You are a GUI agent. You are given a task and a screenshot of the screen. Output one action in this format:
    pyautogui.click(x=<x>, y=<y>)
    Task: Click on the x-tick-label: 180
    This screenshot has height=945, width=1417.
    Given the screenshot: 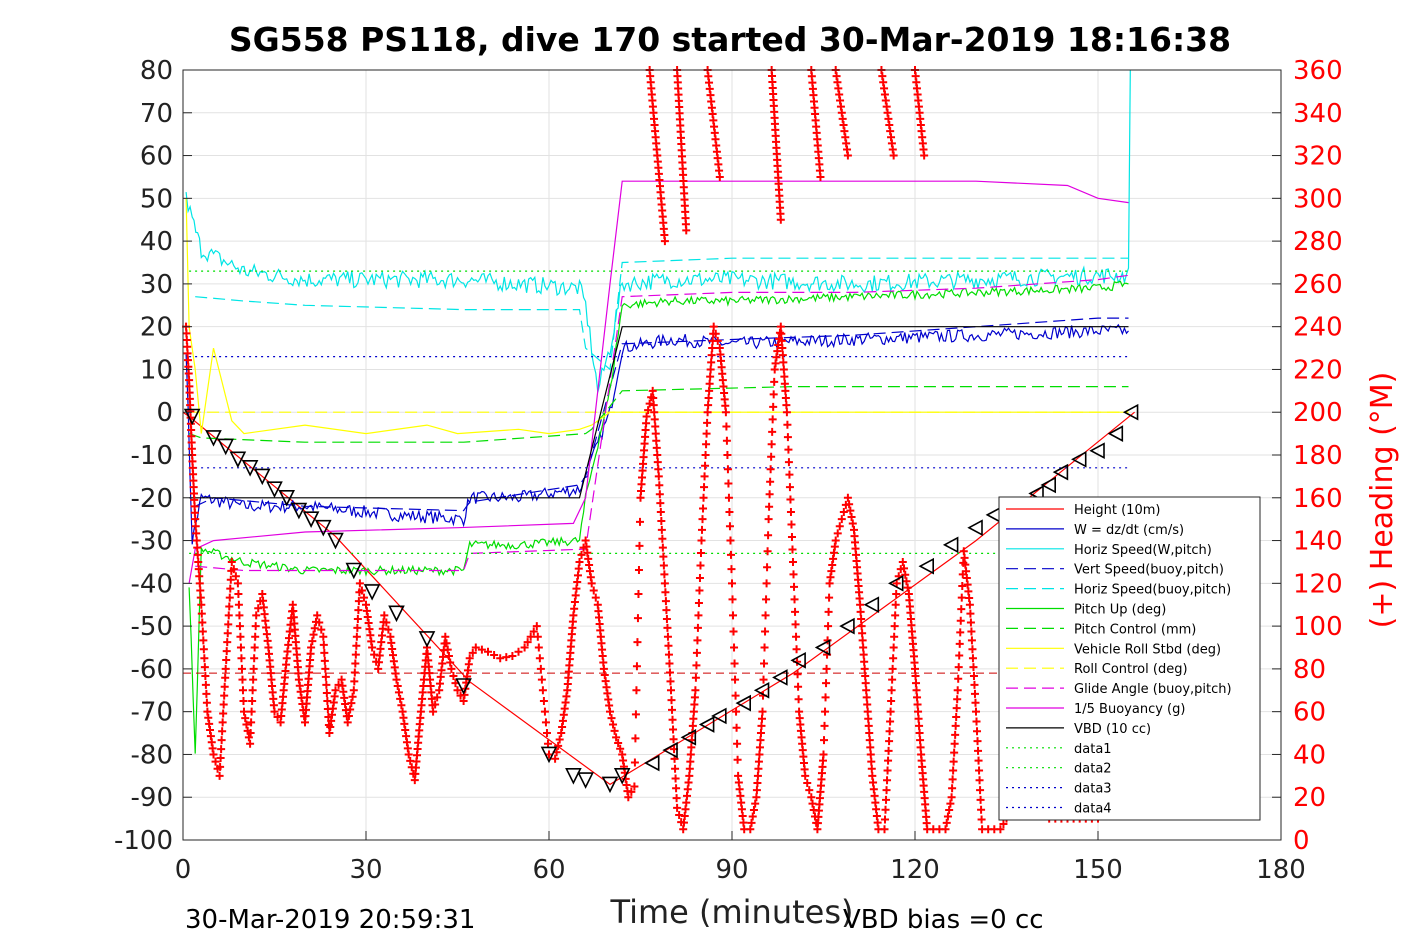 What is the action you would take?
    pyautogui.click(x=1281, y=870)
    